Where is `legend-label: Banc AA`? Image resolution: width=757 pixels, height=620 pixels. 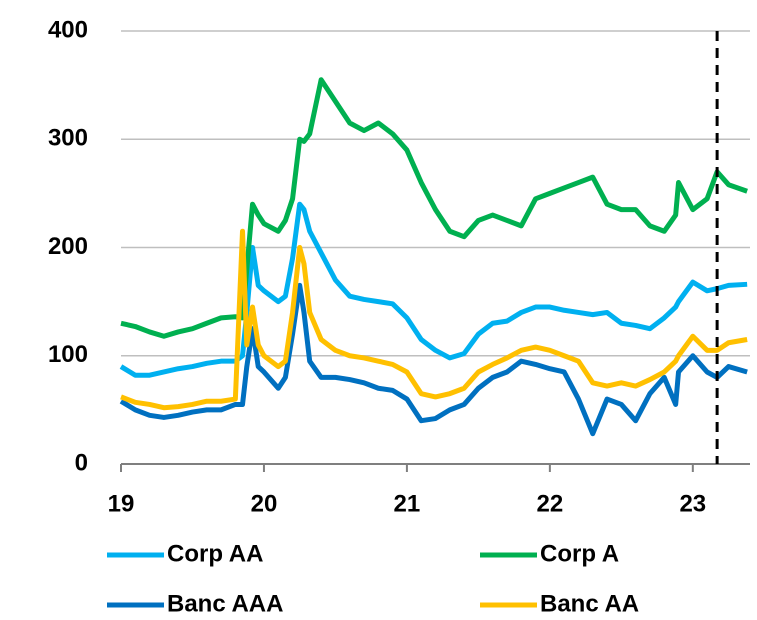 legend-label: Banc AA is located at coordinates (589, 603).